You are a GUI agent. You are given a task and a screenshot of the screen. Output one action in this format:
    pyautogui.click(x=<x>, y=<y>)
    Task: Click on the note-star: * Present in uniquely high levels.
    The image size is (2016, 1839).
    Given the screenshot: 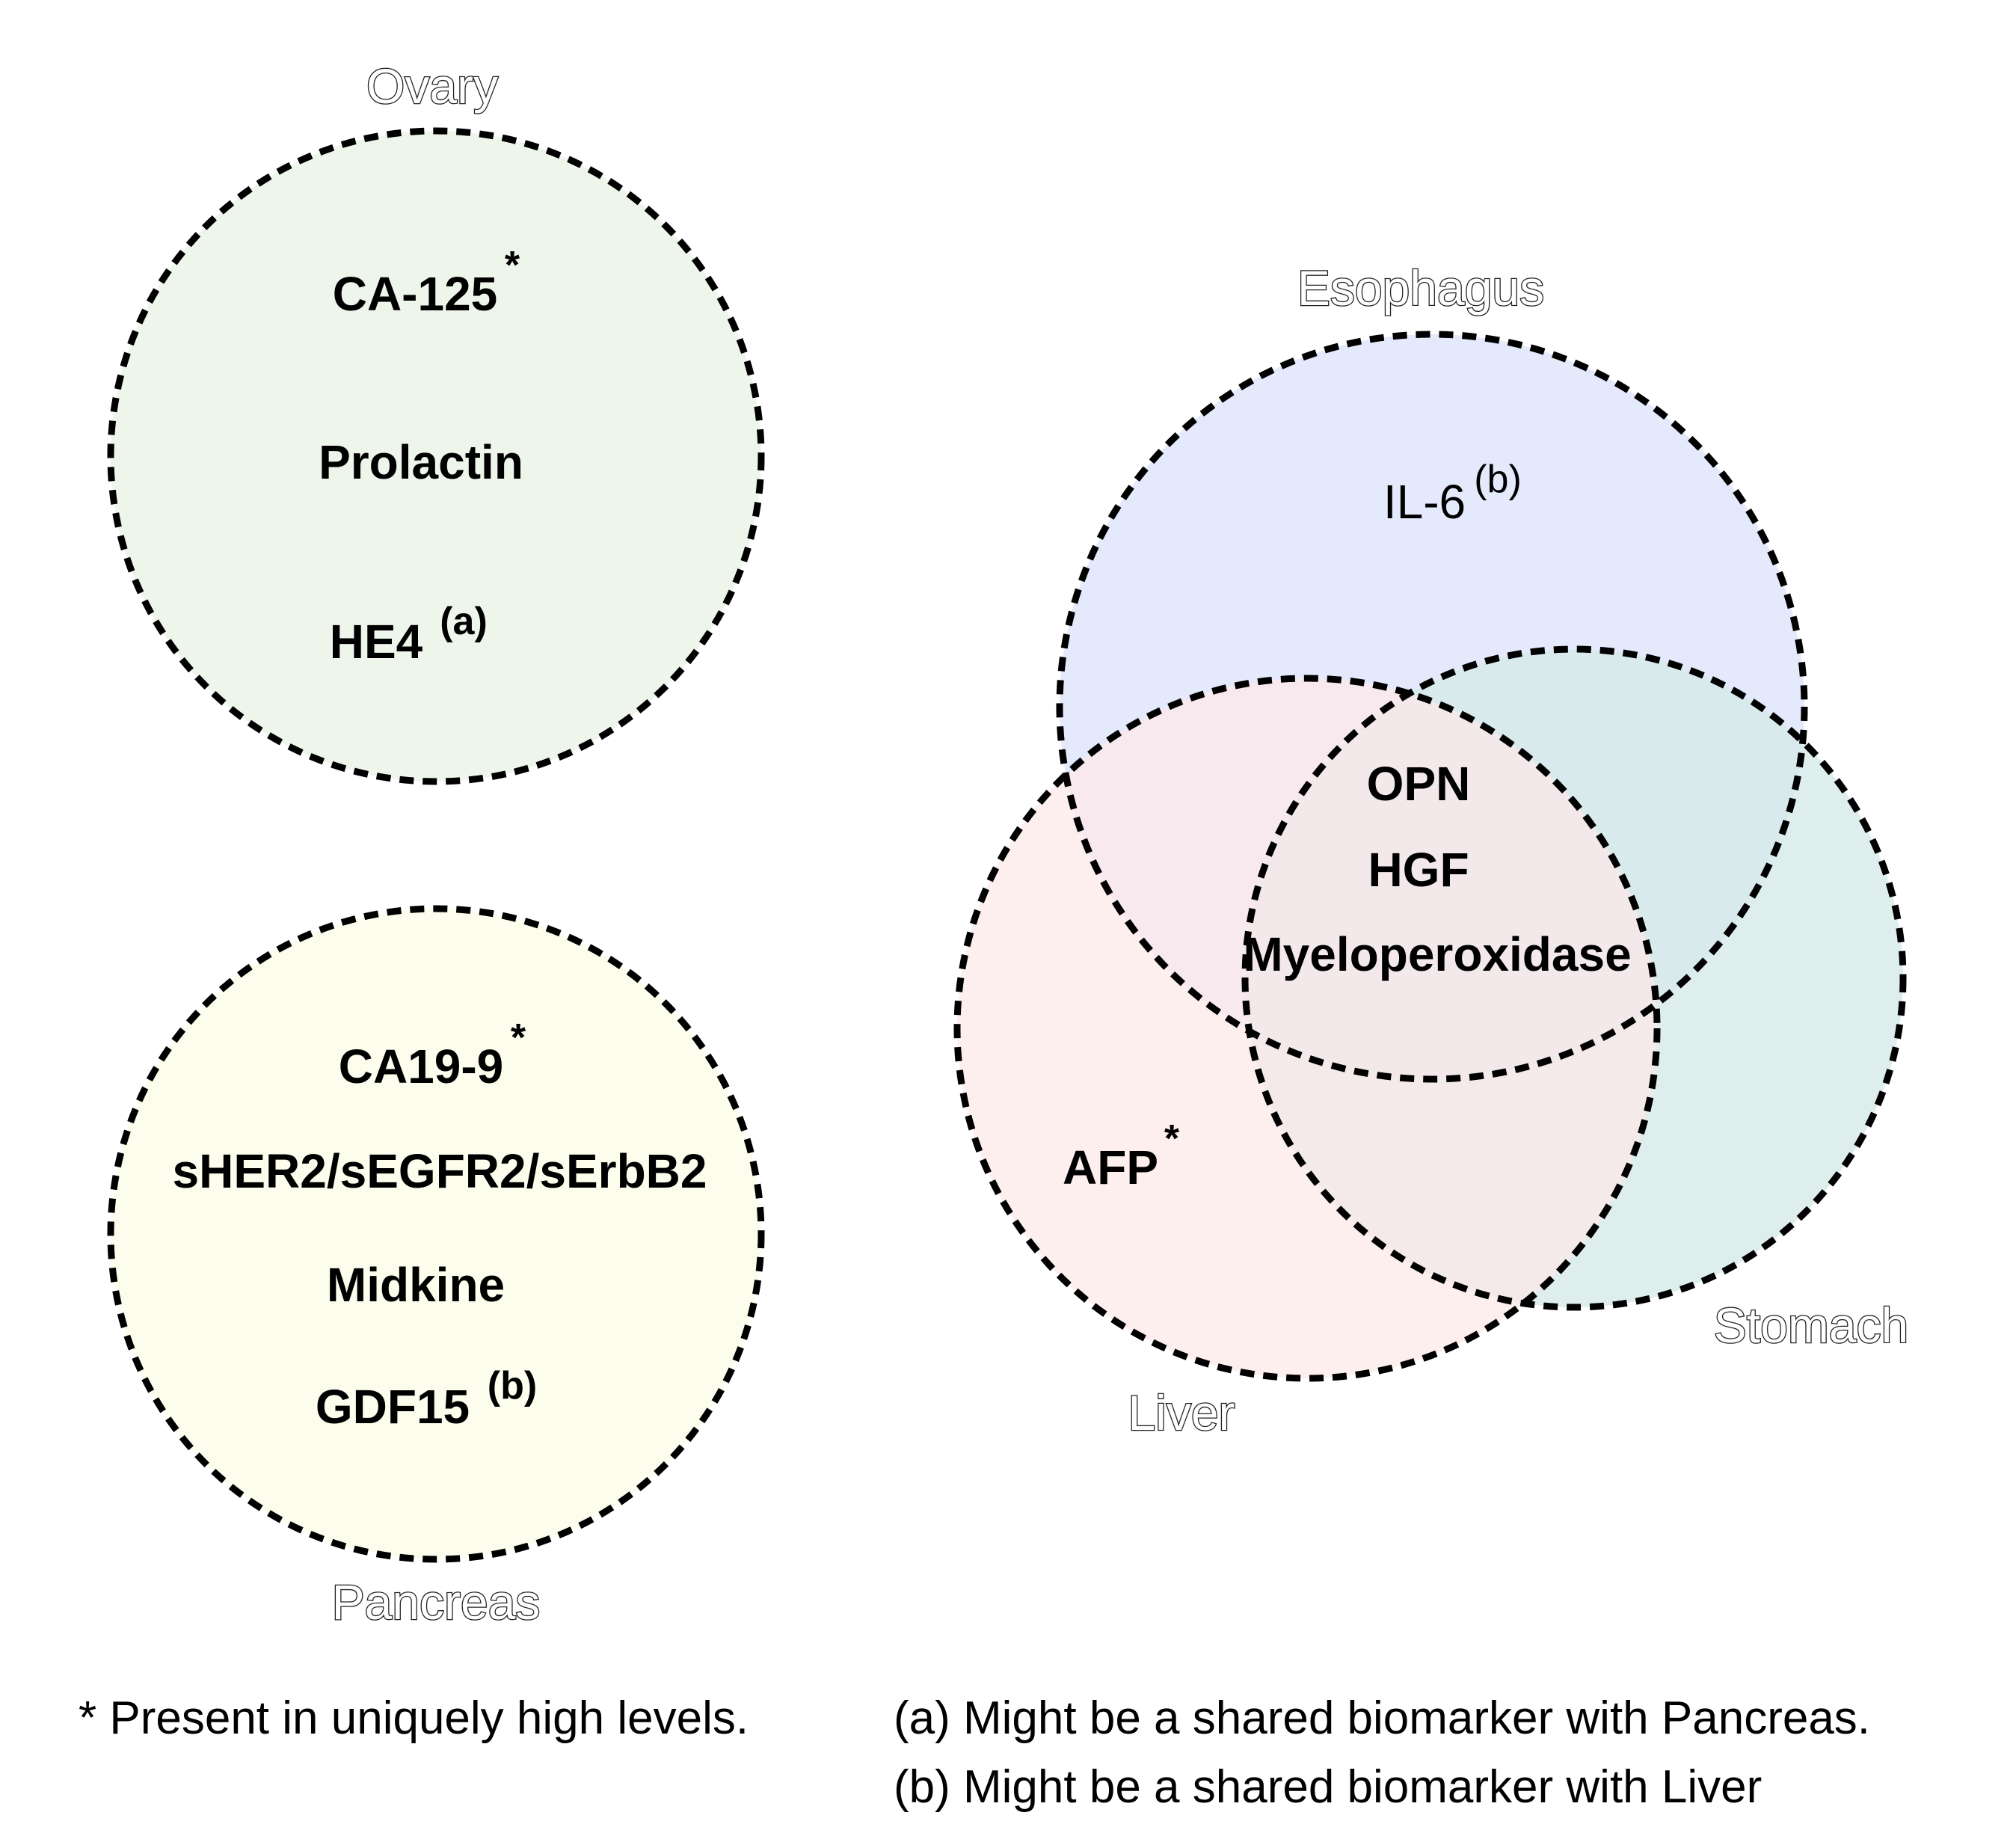 What is the action you would take?
    pyautogui.click(x=414, y=1718)
    